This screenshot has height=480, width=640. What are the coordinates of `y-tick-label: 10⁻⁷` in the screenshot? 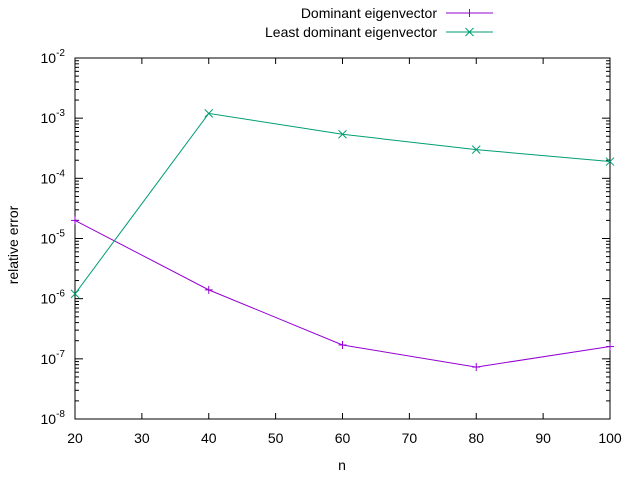 It's located at (53, 358).